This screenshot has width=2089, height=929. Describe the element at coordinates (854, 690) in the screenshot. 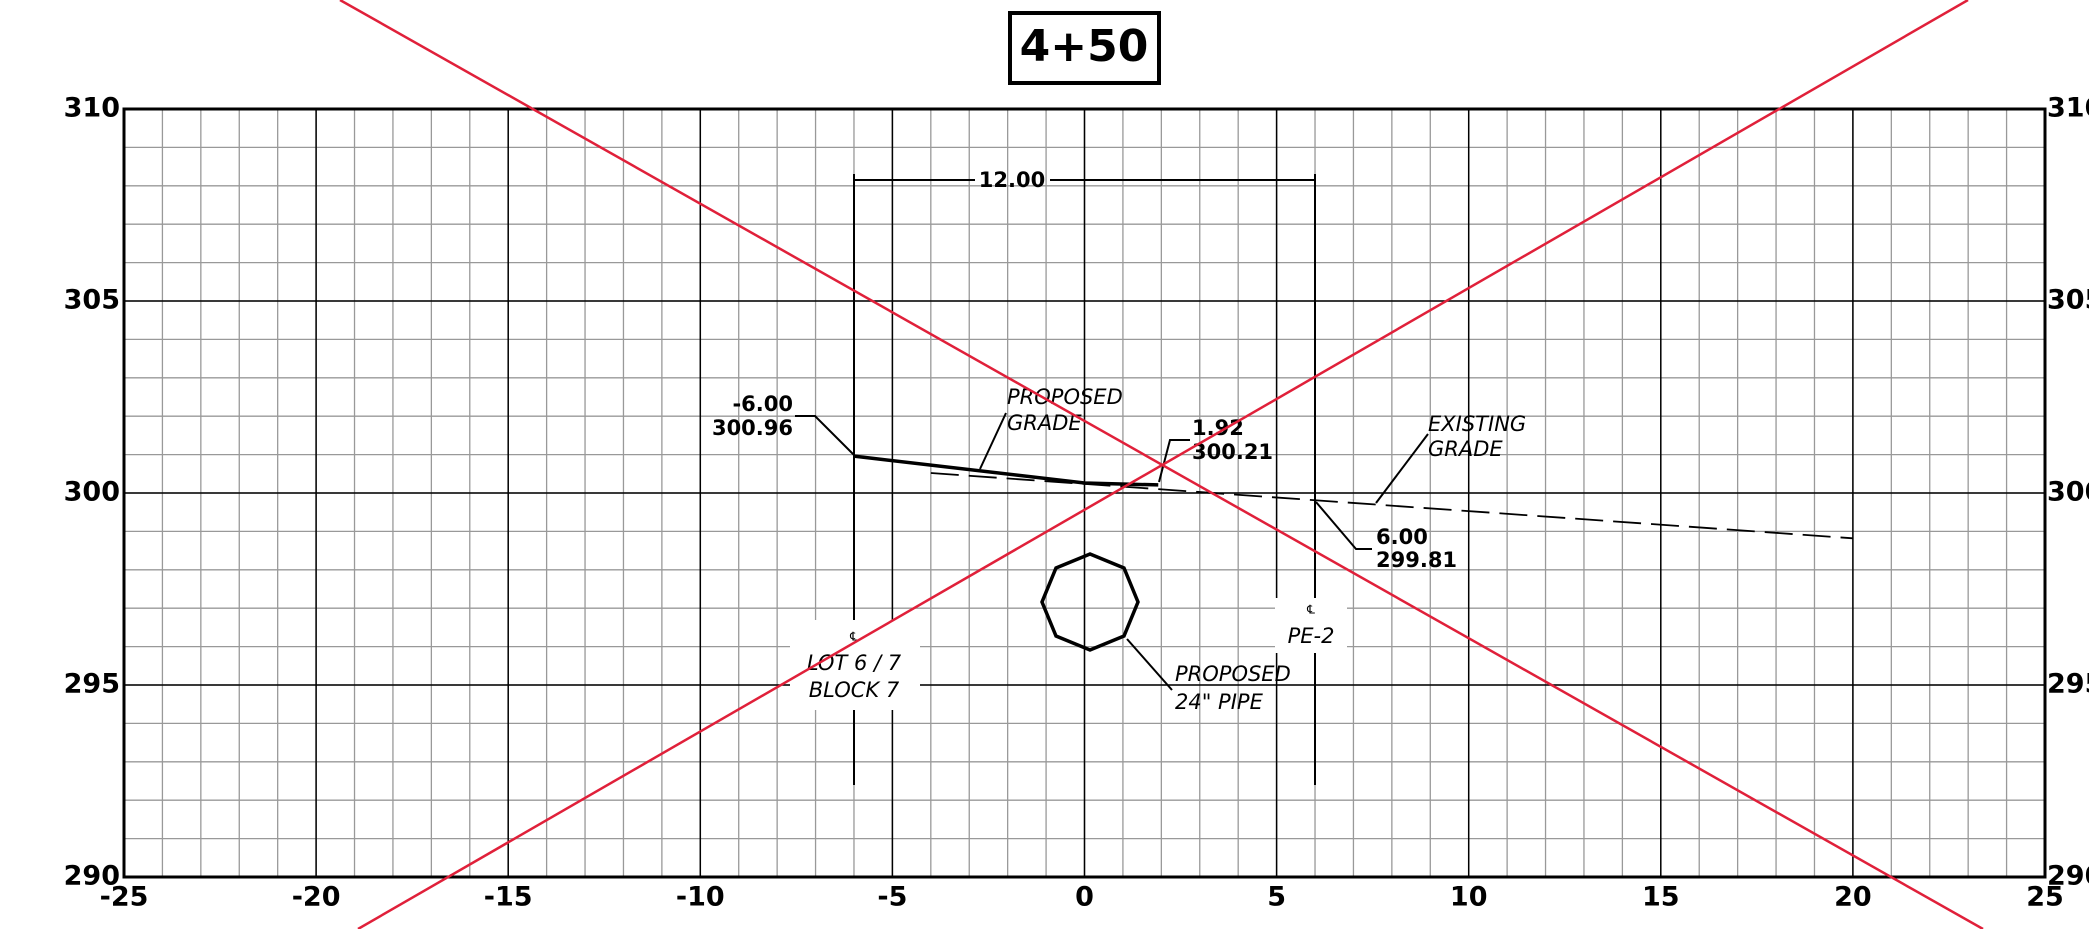

I see `annotation: BLOCK 7` at that location.